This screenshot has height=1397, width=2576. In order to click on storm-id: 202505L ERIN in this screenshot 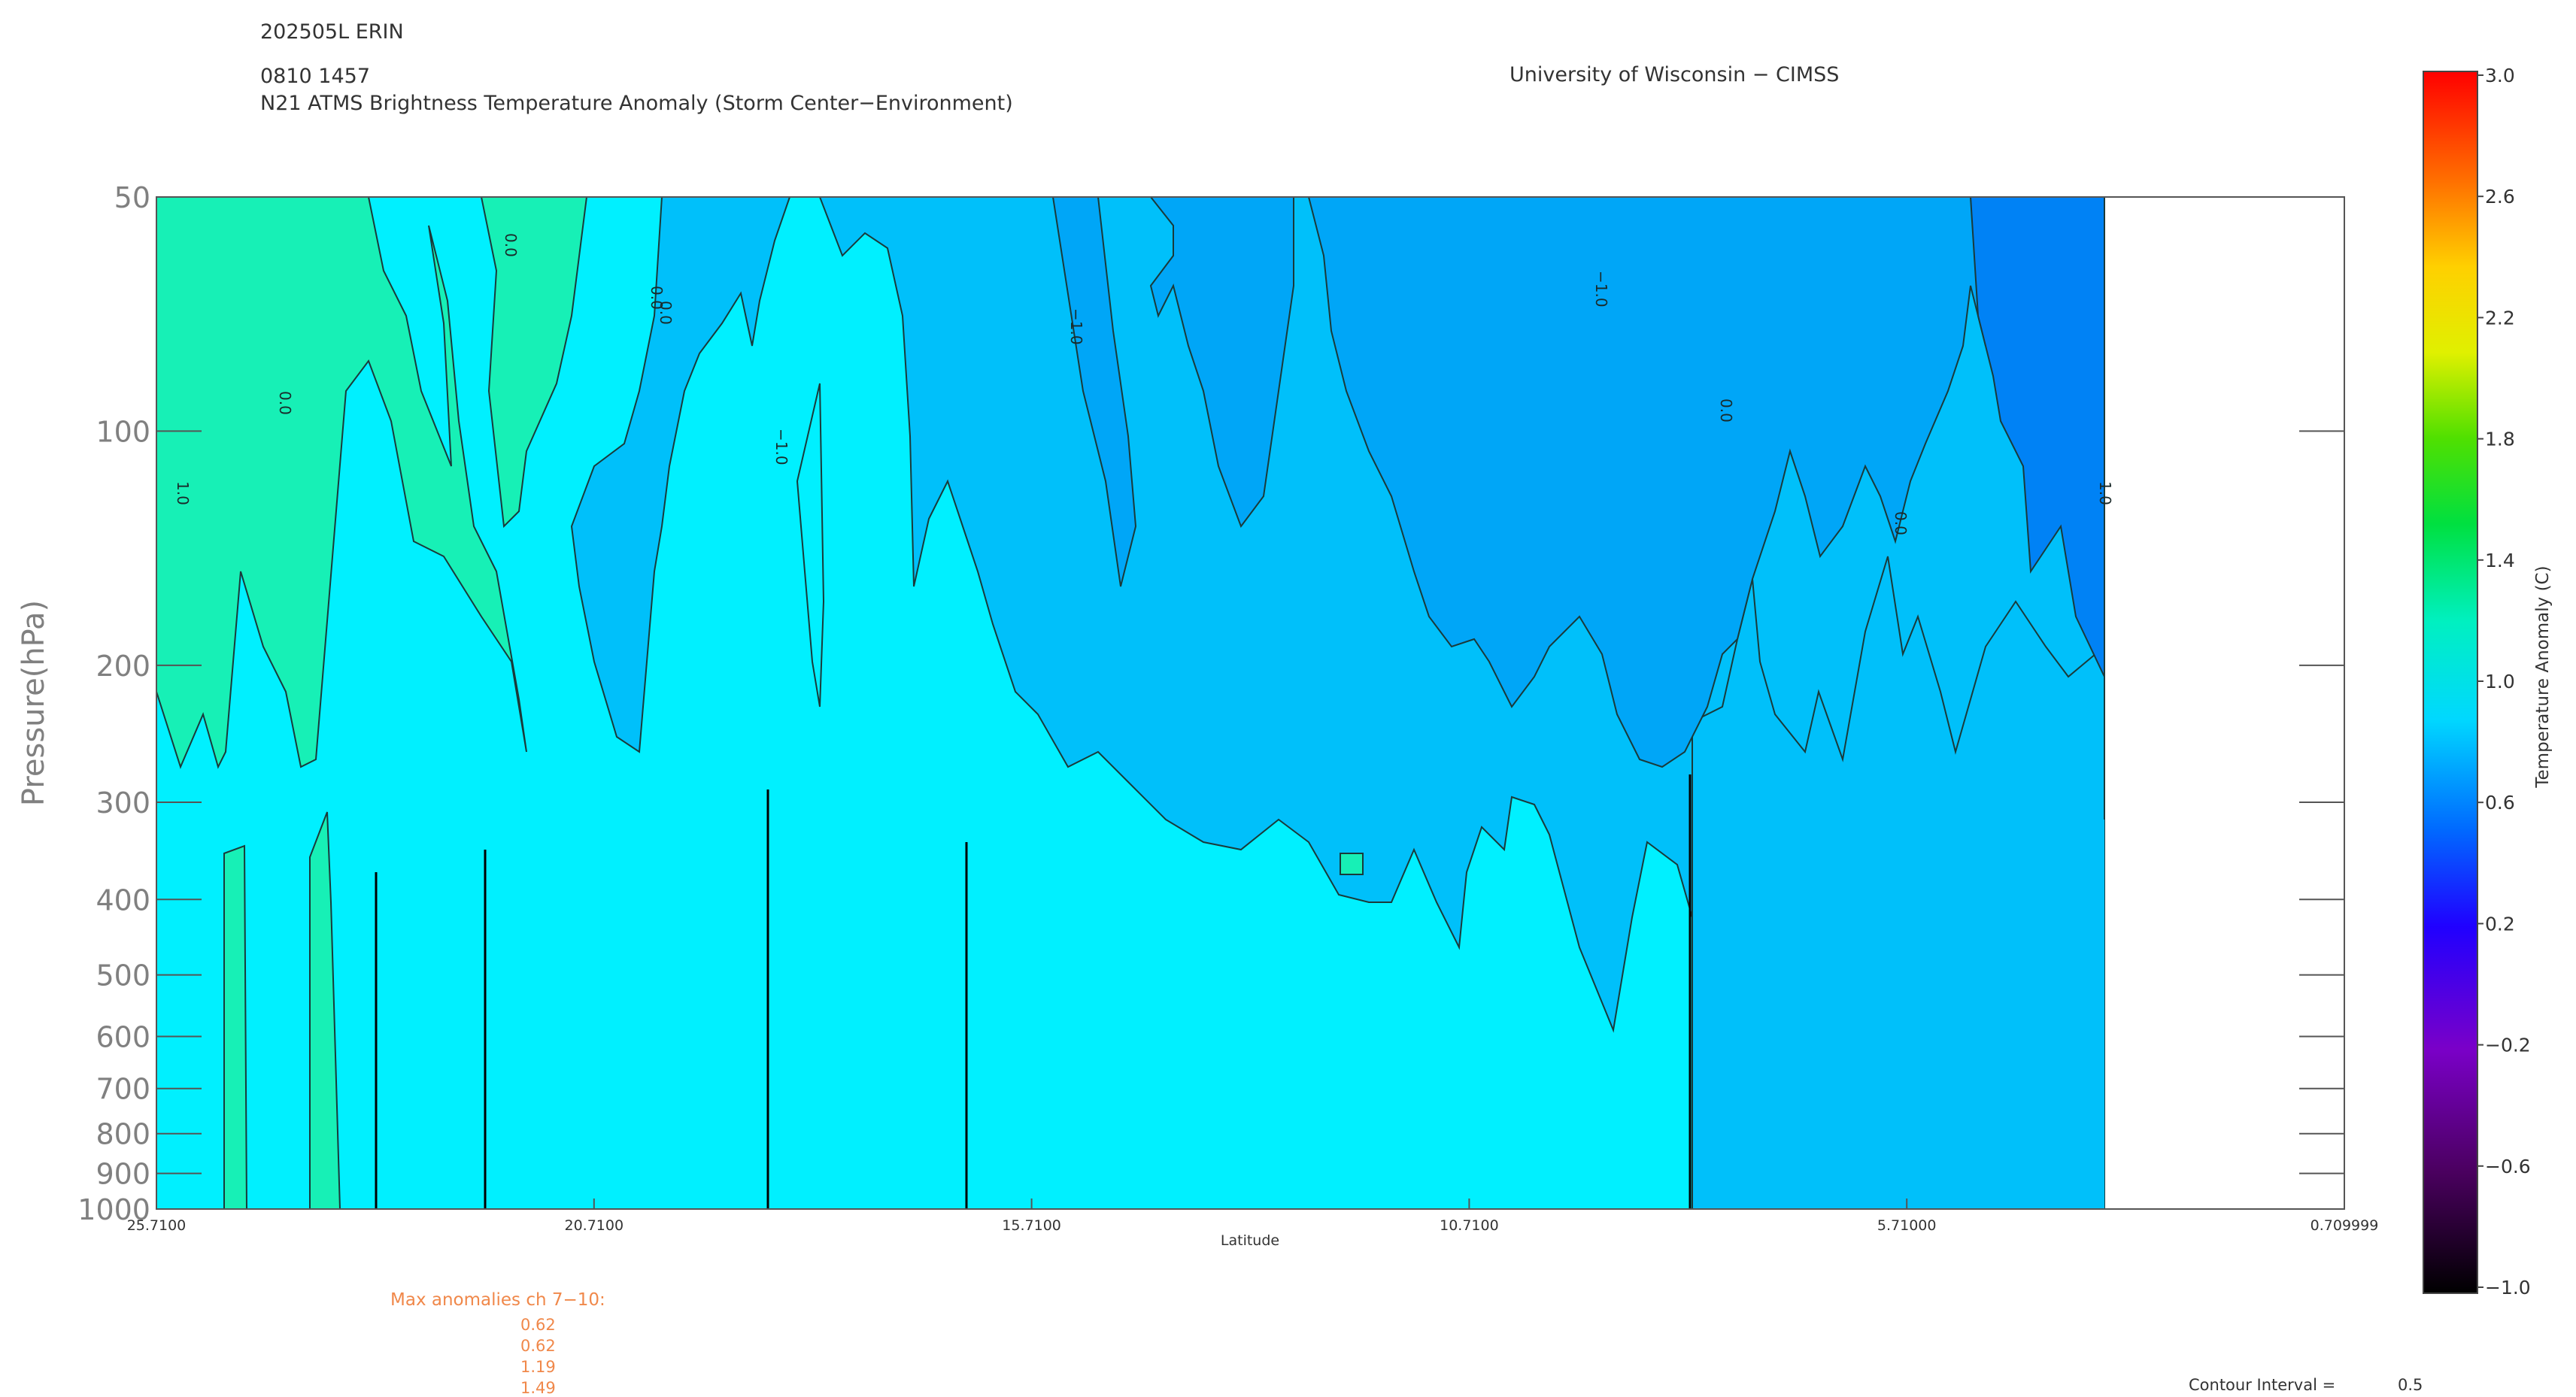, I will do `click(332, 32)`.